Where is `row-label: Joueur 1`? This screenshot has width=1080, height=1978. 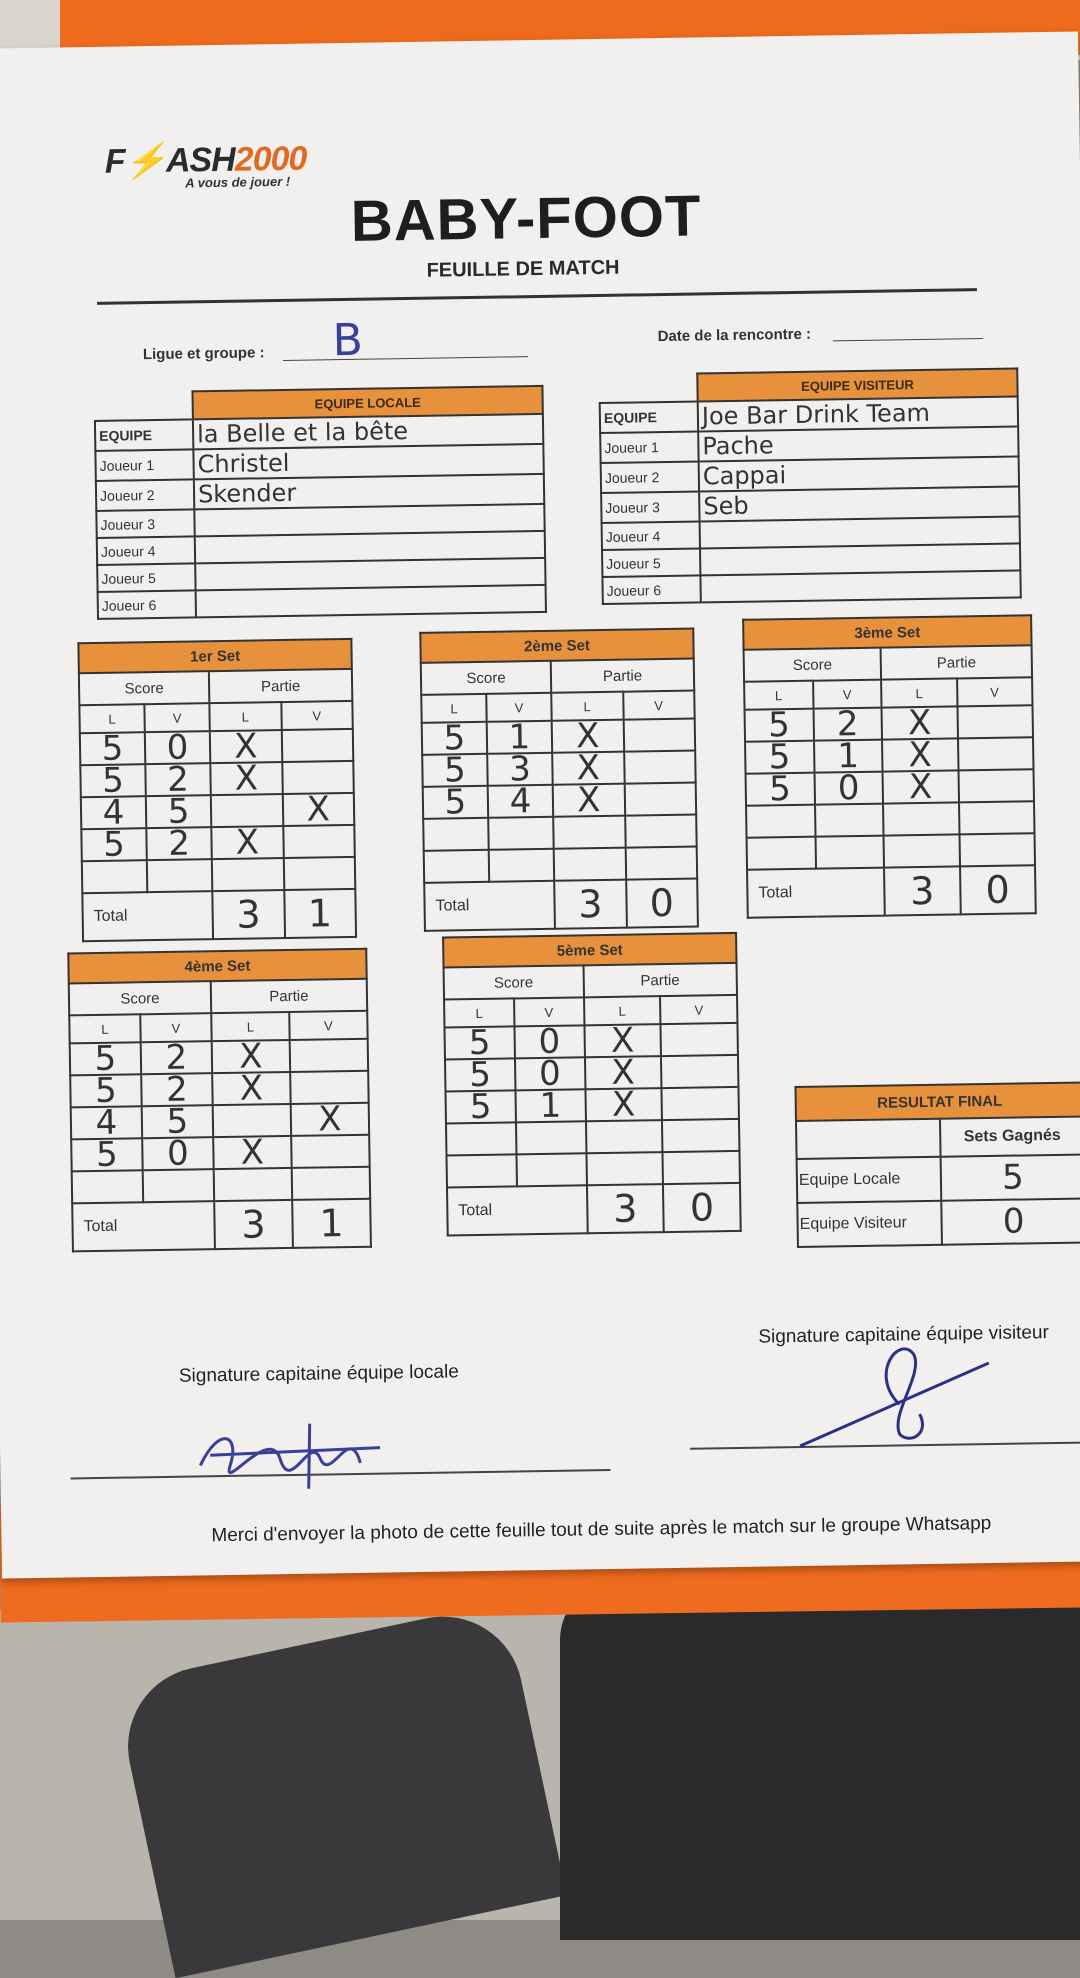 row-label: Joueur 1 is located at coordinates (649, 447).